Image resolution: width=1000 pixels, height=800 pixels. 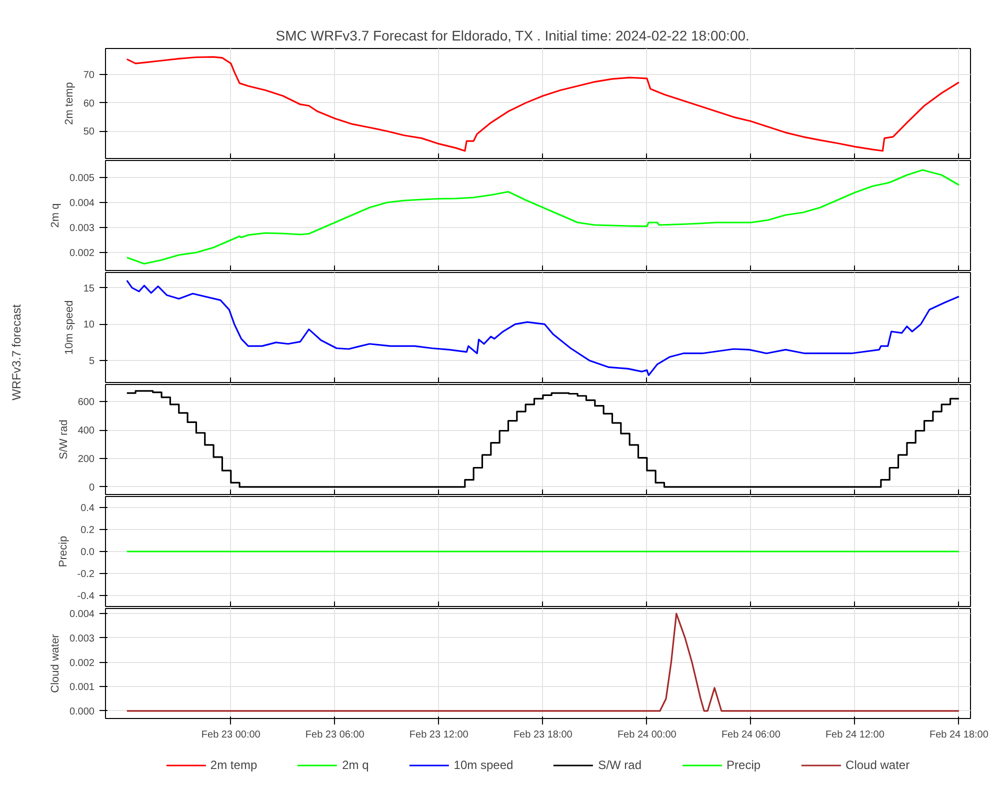 I want to click on x-tick-label: Feb 23 12:00, so click(x=439, y=735).